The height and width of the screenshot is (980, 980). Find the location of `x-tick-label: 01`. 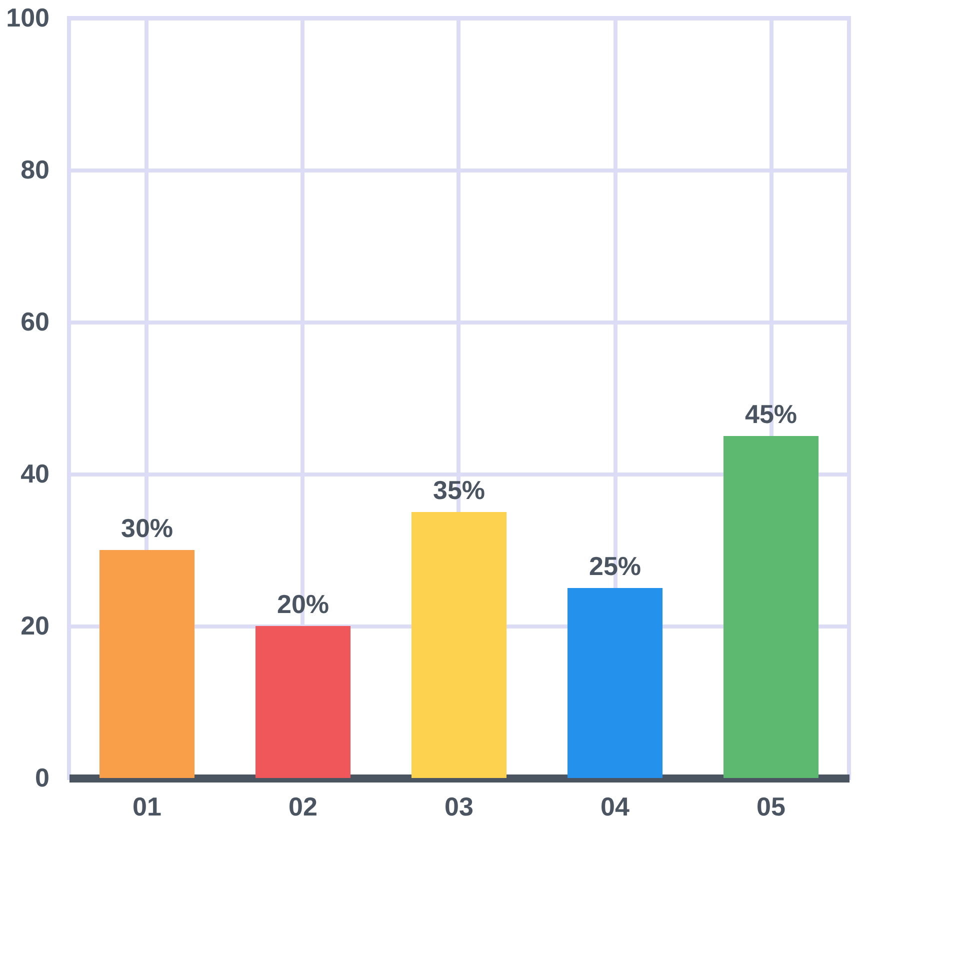

x-tick-label: 01 is located at coordinates (147, 807).